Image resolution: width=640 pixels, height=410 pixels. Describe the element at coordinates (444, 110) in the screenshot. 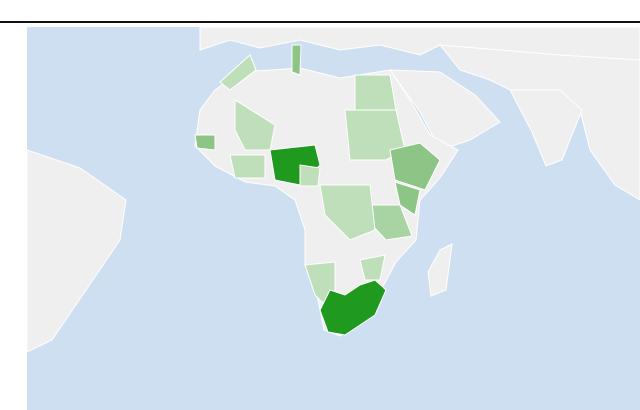

I see `arabia` at that location.